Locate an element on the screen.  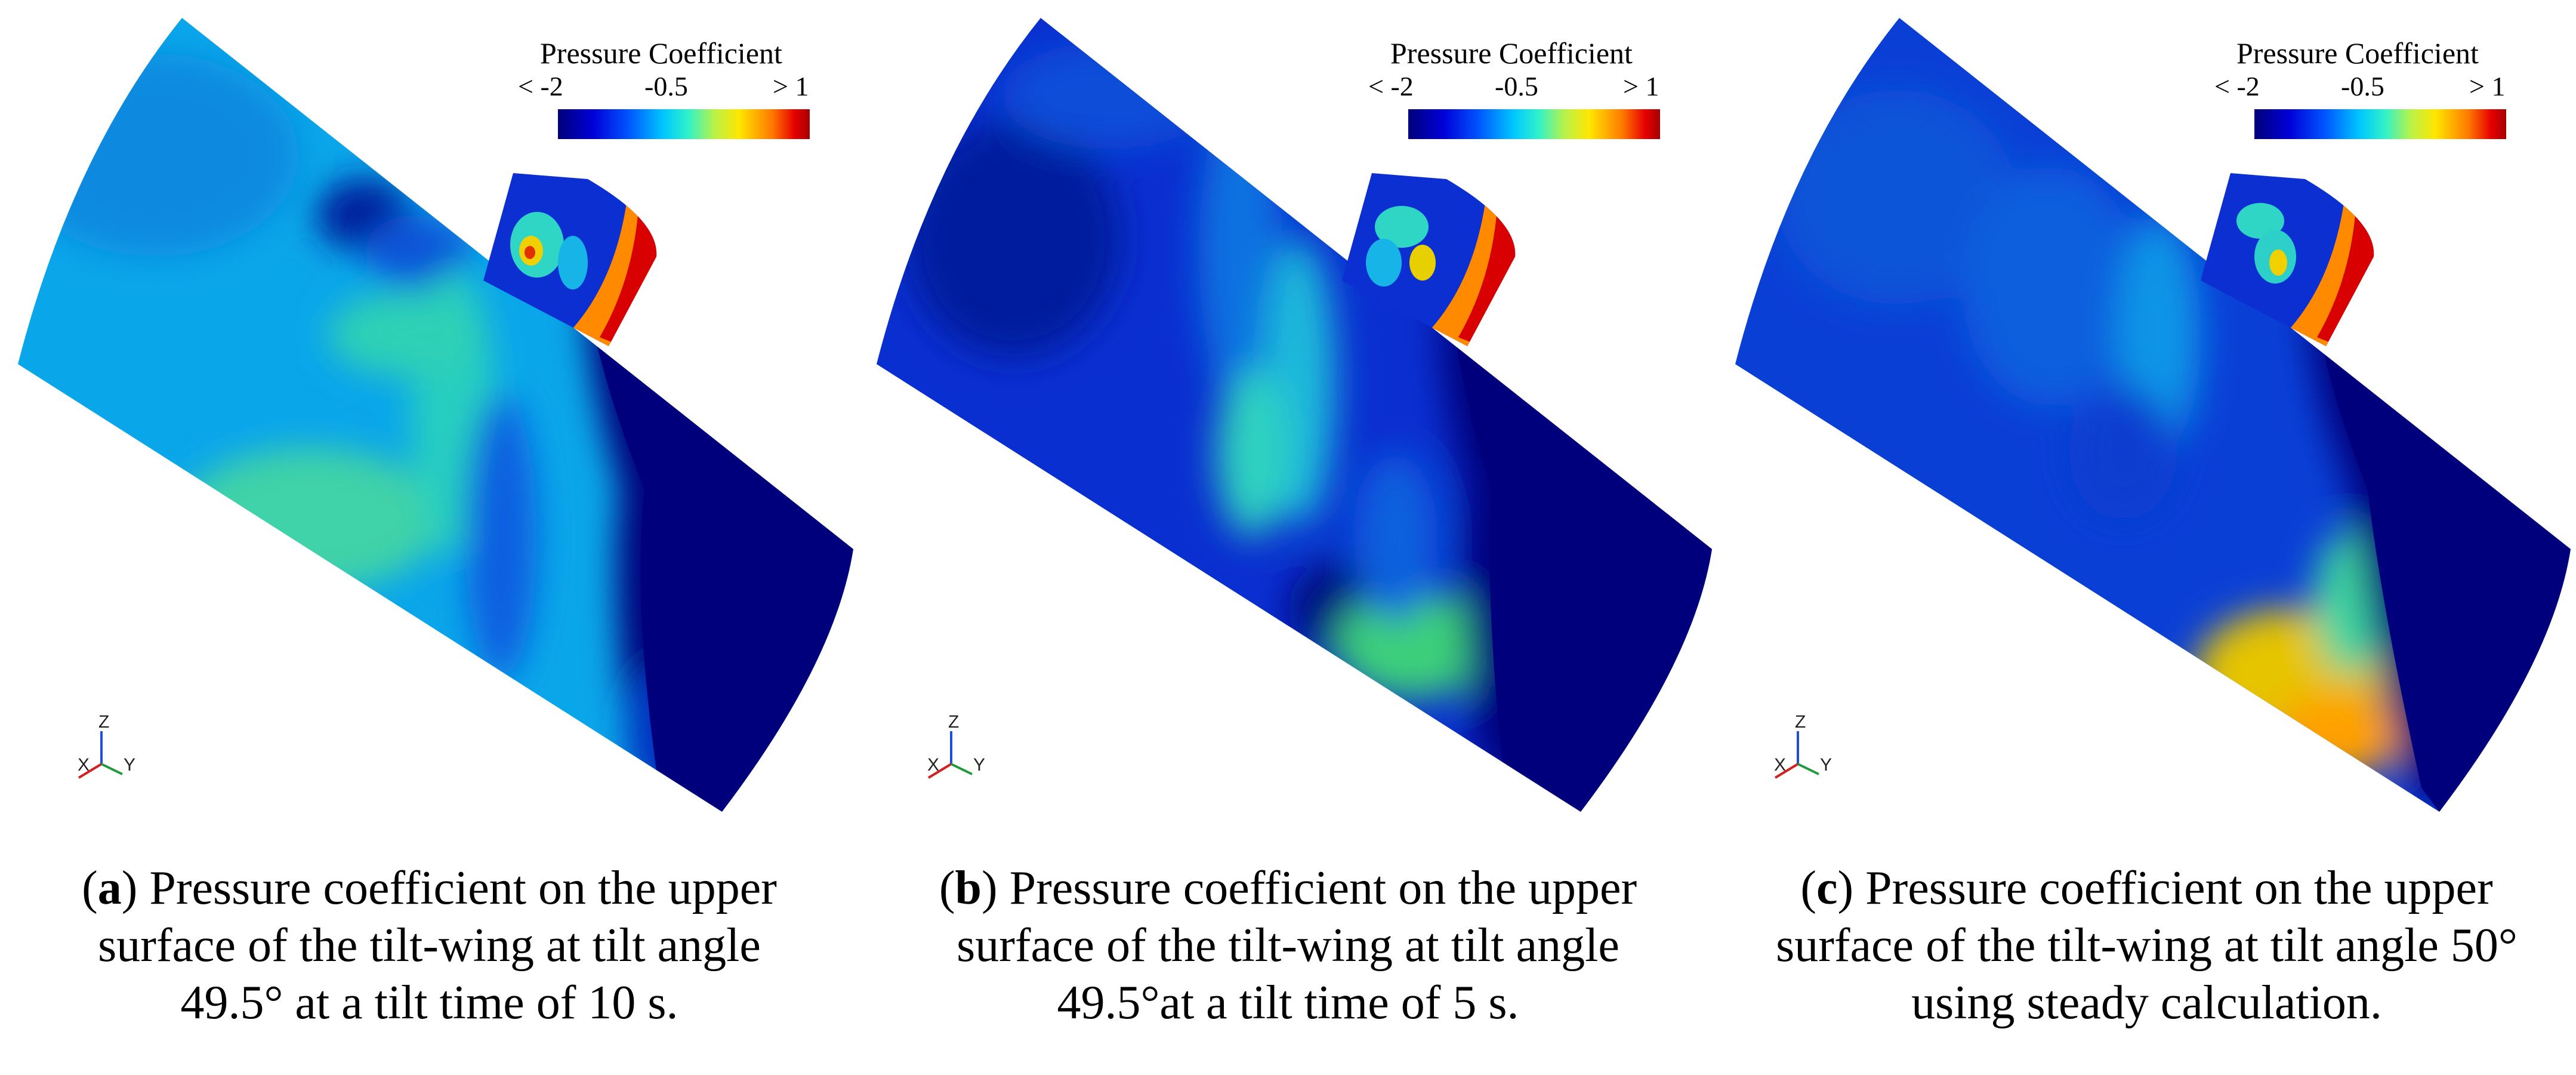
caption-line-3: using steady calculation. is located at coordinates (2146, 1003).